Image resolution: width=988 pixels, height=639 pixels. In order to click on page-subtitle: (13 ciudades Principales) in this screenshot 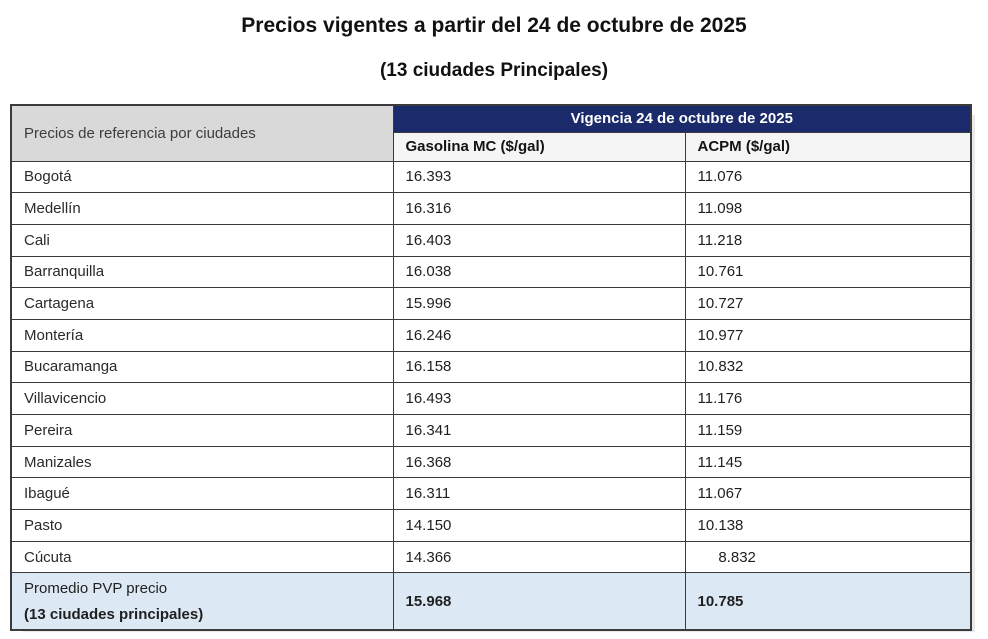, I will do `click(494, 70)`.